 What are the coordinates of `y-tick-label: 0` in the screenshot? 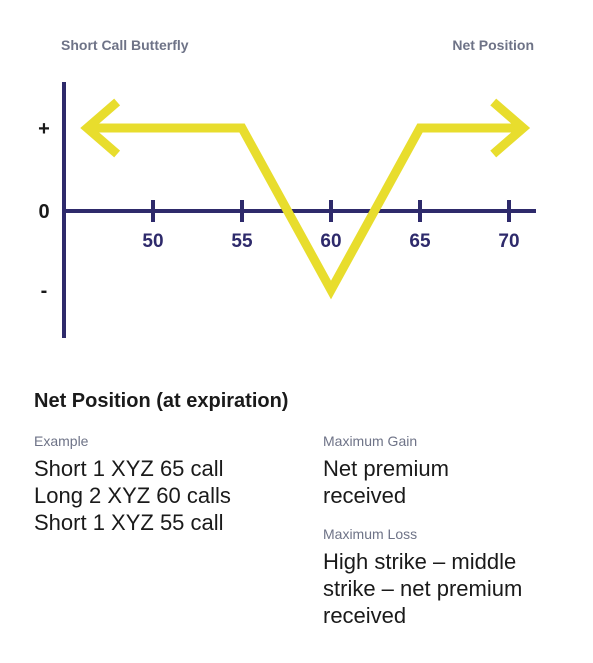 It's located at (43, 212).